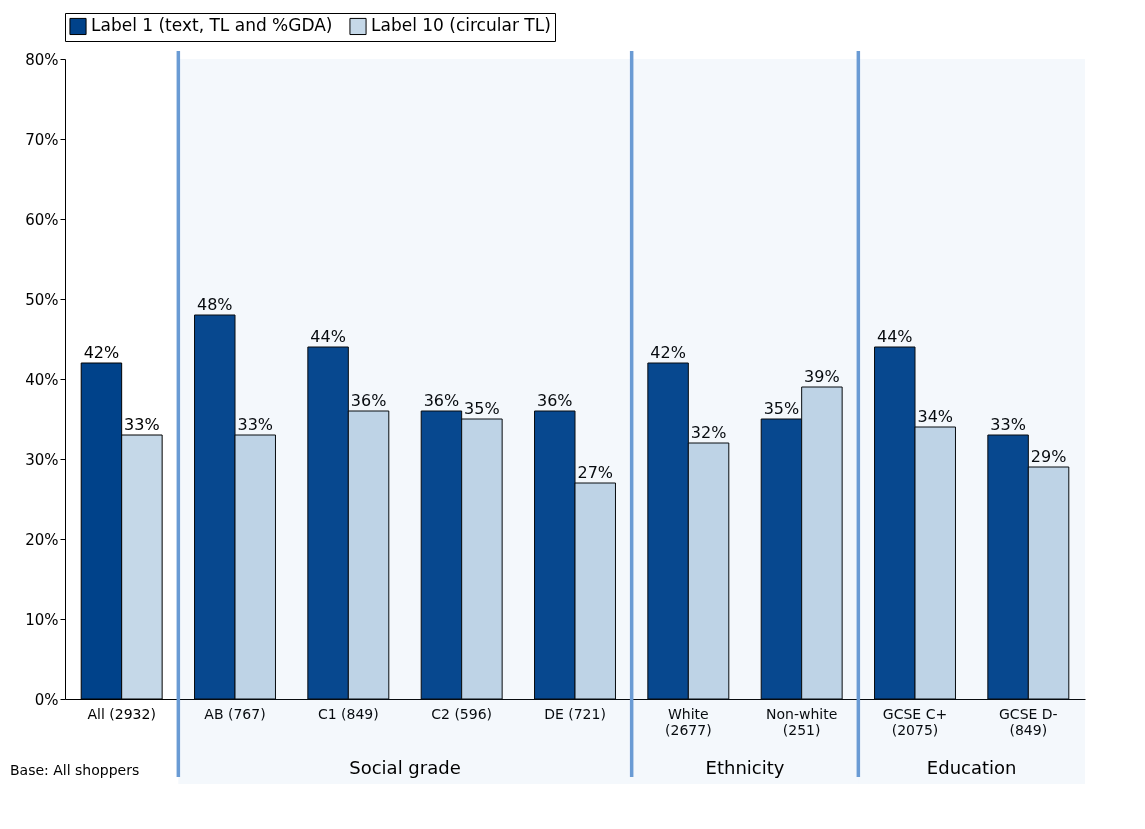  I want to click on y-tick-label: 60%, so click(42, 219).